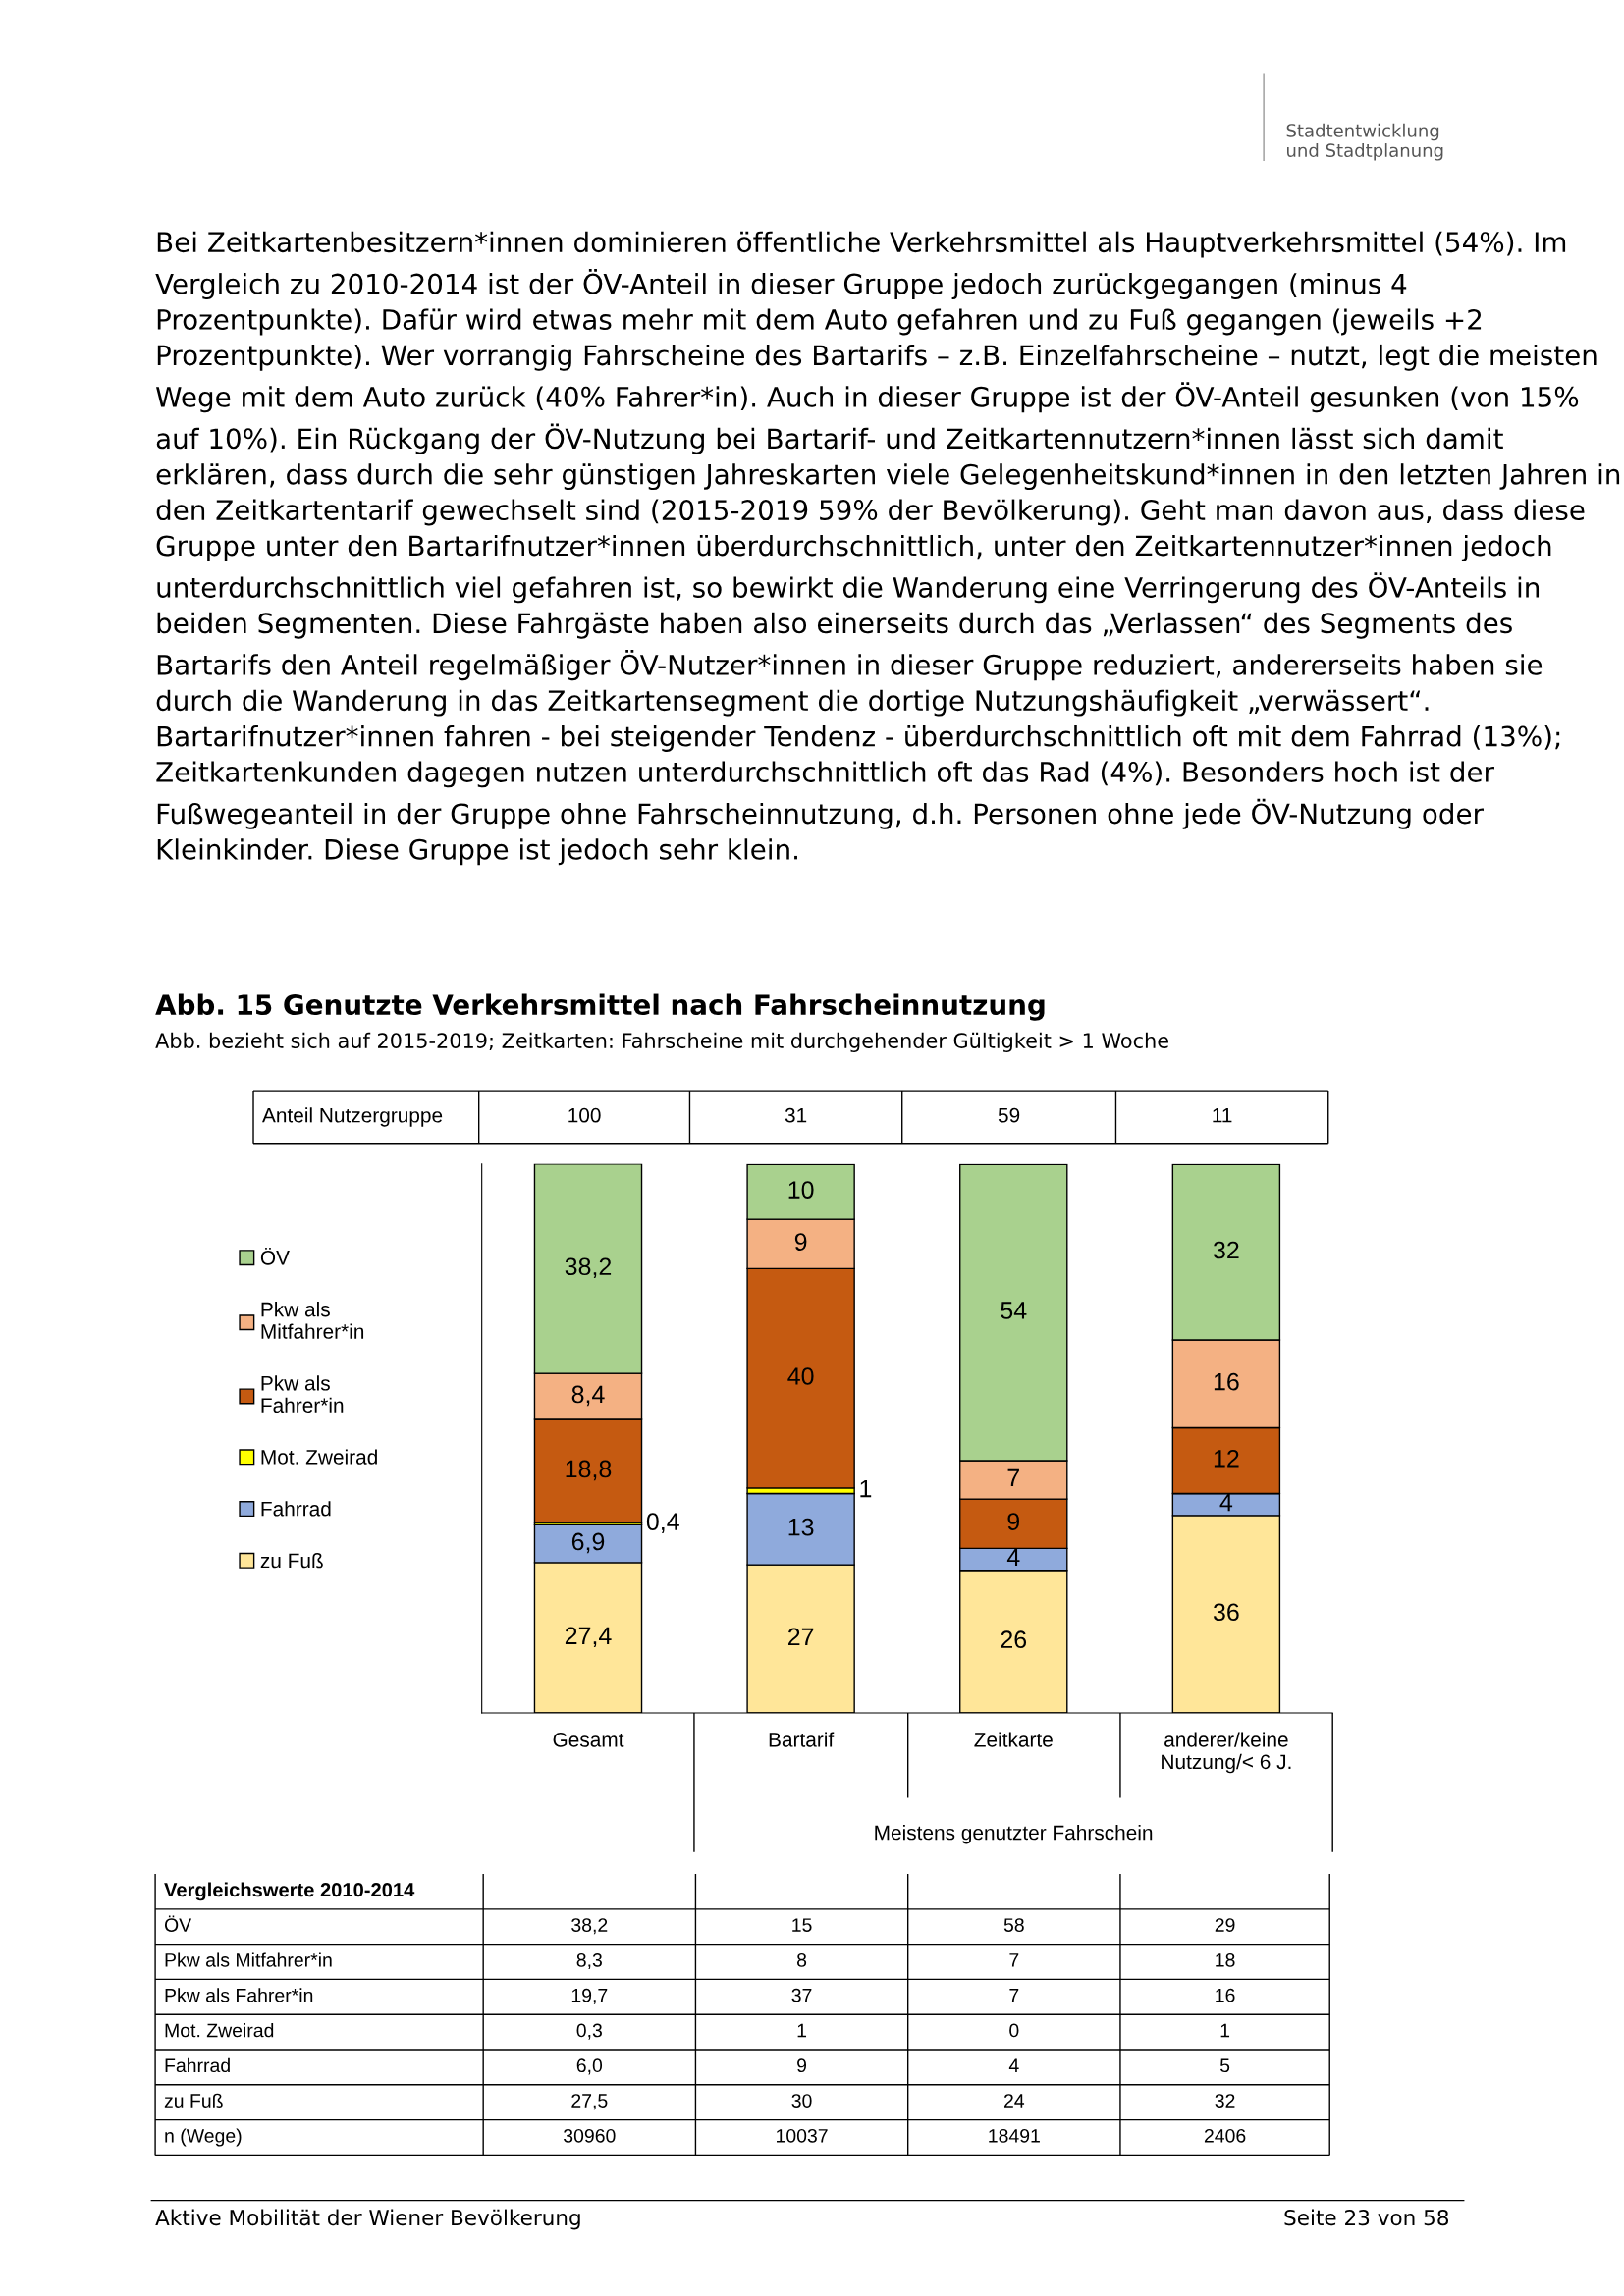 The height and width of the screenshot is (2296, 1624). What do you see at coordinates (219, 2030) in the screenshot?
I see `text: Mot. Zweirad` at bounding box center [219, 2030].